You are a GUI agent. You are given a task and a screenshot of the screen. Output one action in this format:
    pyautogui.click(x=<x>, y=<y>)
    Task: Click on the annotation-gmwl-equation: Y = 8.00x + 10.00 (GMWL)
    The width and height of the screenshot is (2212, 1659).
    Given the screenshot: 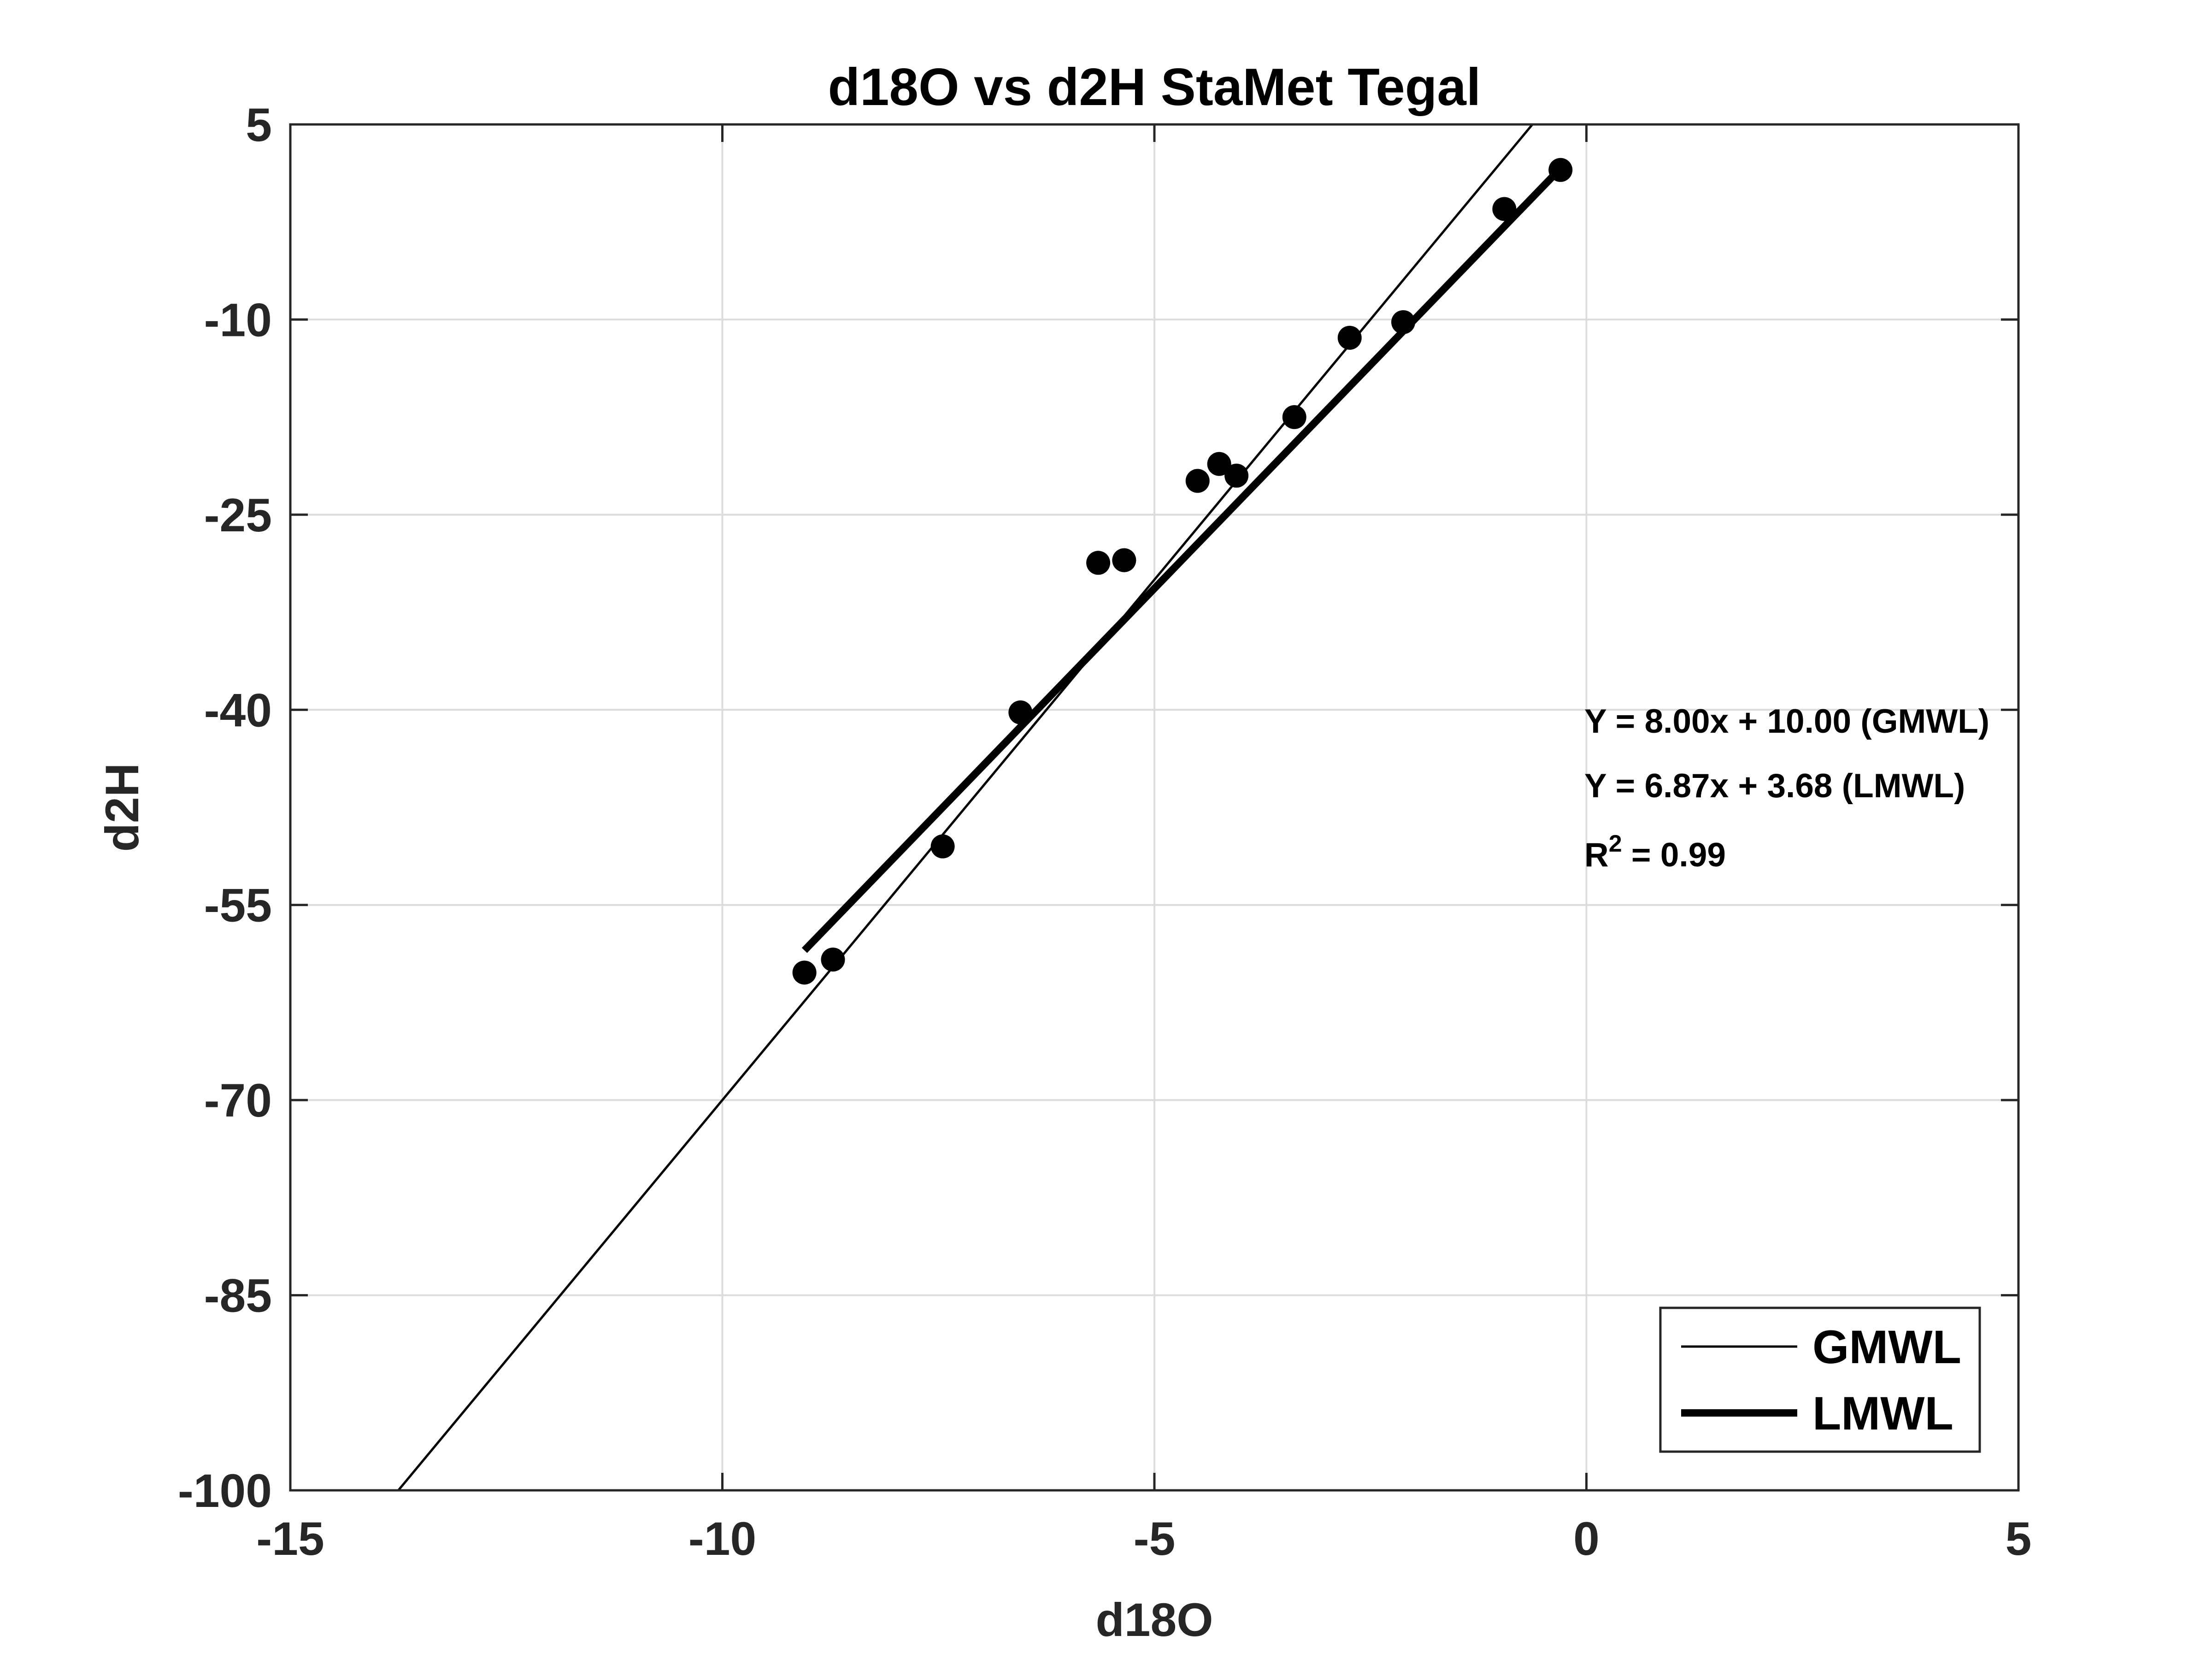 What is the action you would take?
    pyautogui.click(x=1786, y=721)
    